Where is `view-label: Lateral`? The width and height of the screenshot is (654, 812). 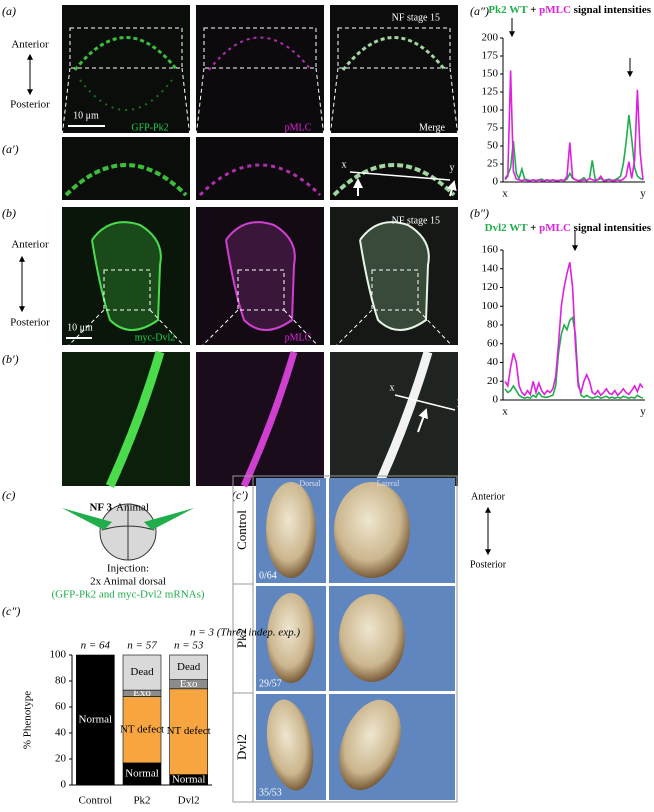 view-label: Lateral is located at coordinates (388, 483).